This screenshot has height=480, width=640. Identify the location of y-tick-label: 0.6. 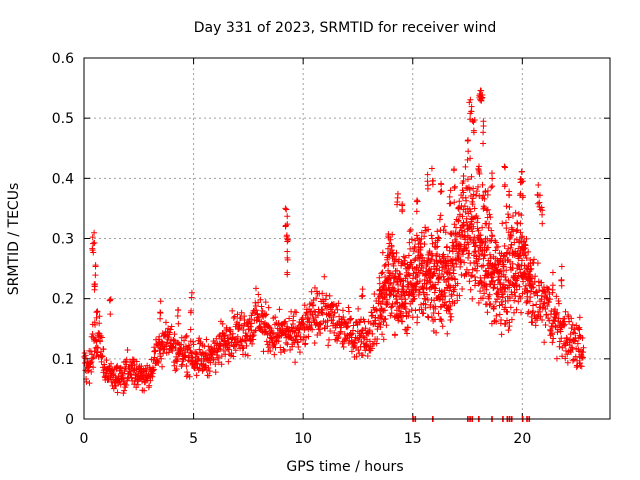
(63, 59).